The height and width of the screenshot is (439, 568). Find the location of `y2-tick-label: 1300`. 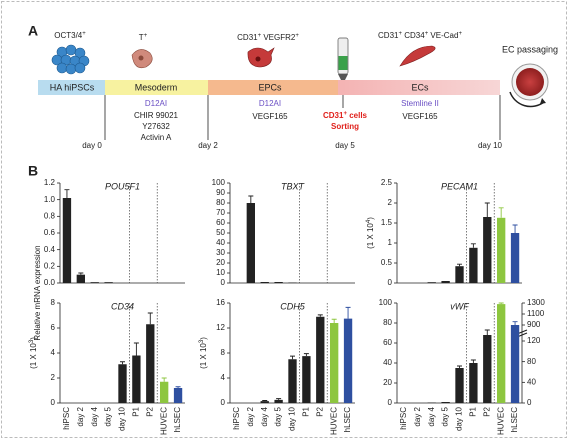

y2-tick-label: 1300 is located at coordinates (536, 302).